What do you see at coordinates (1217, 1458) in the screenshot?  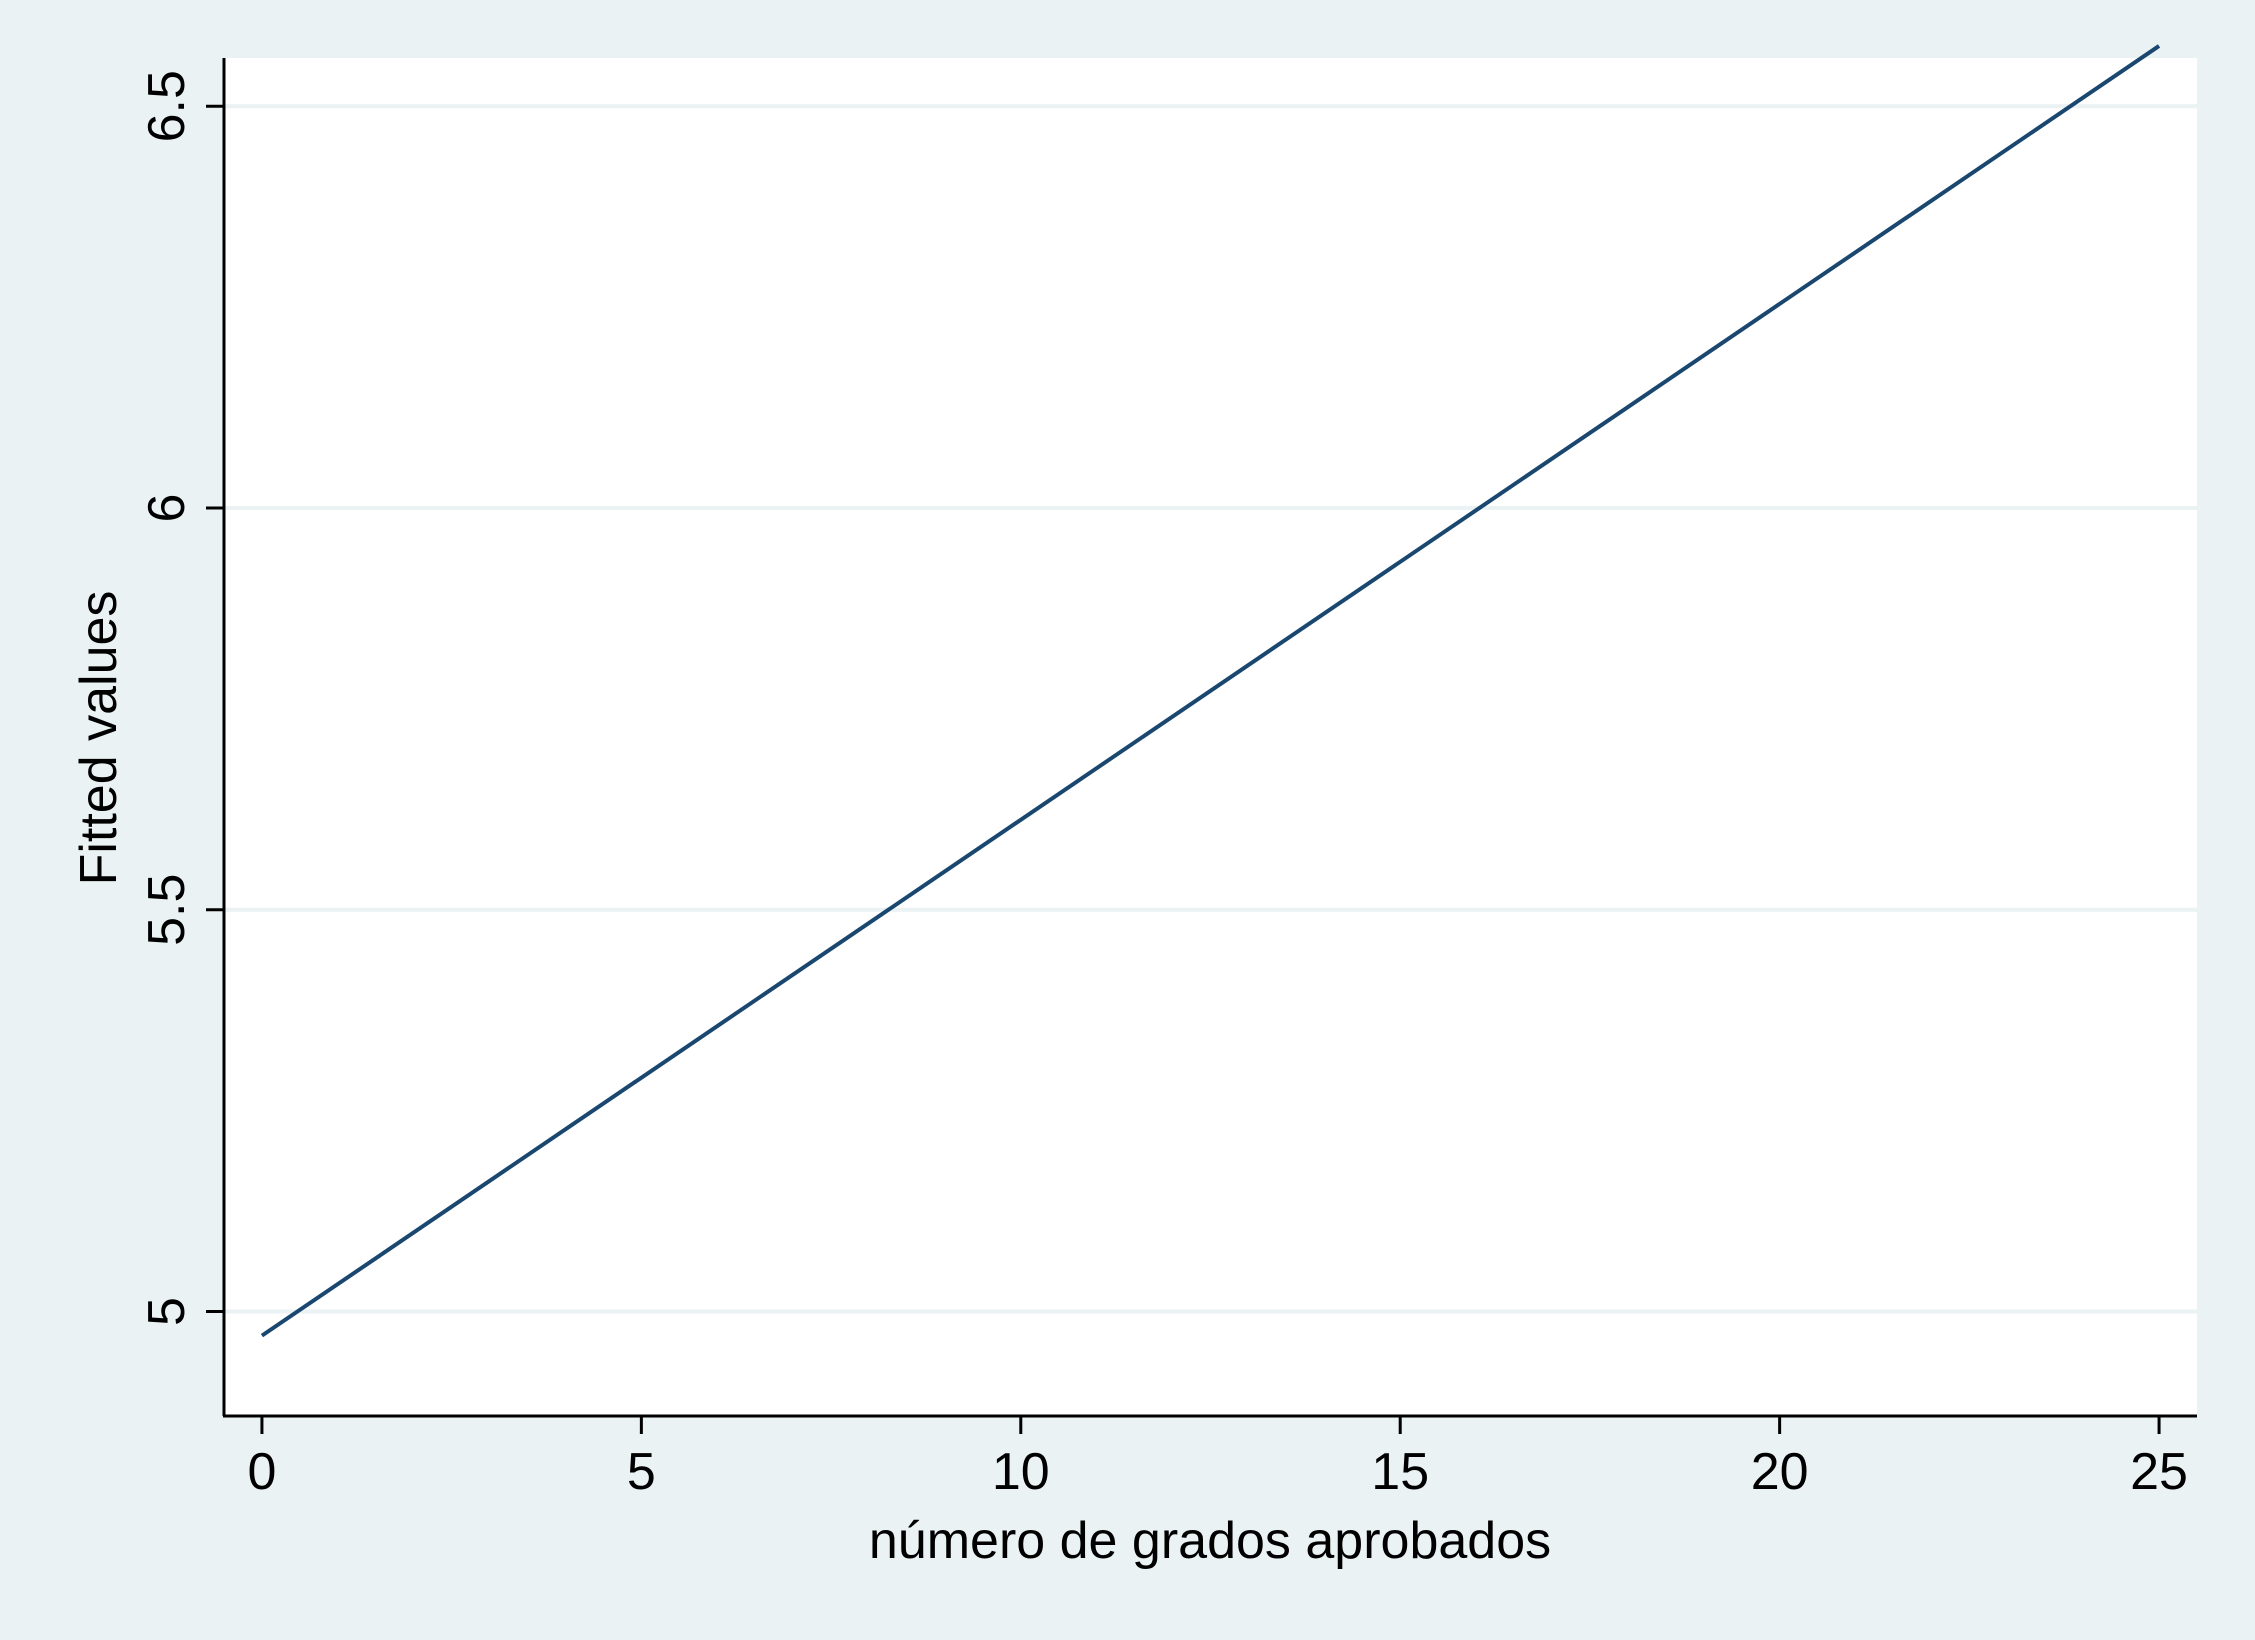 I see `x-axis-ticks: 0 5 10 15 20 25` at bounding box center [1217, 1458].